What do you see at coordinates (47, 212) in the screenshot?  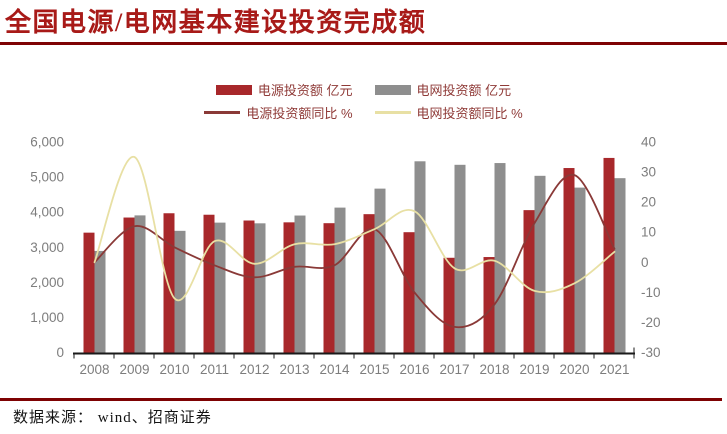 I see `left-axis-label: 4,000` at bounding box center [47, 212].